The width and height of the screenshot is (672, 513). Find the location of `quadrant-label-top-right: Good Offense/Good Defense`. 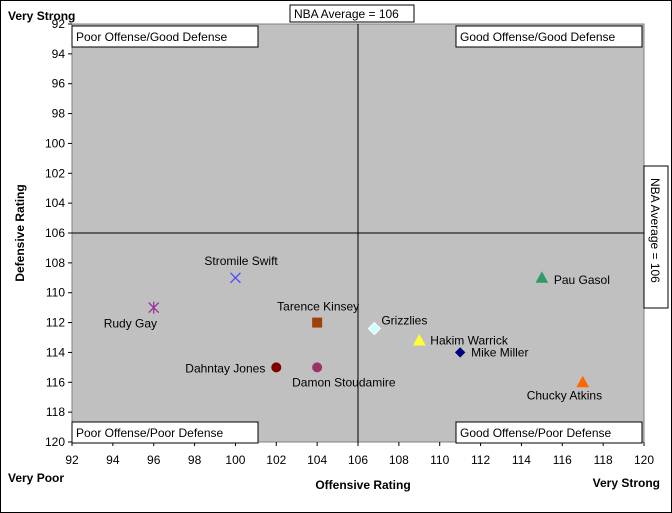

quadrant-label-top-right: Good Offense/Good Defense is located at coordinates (549, 36).